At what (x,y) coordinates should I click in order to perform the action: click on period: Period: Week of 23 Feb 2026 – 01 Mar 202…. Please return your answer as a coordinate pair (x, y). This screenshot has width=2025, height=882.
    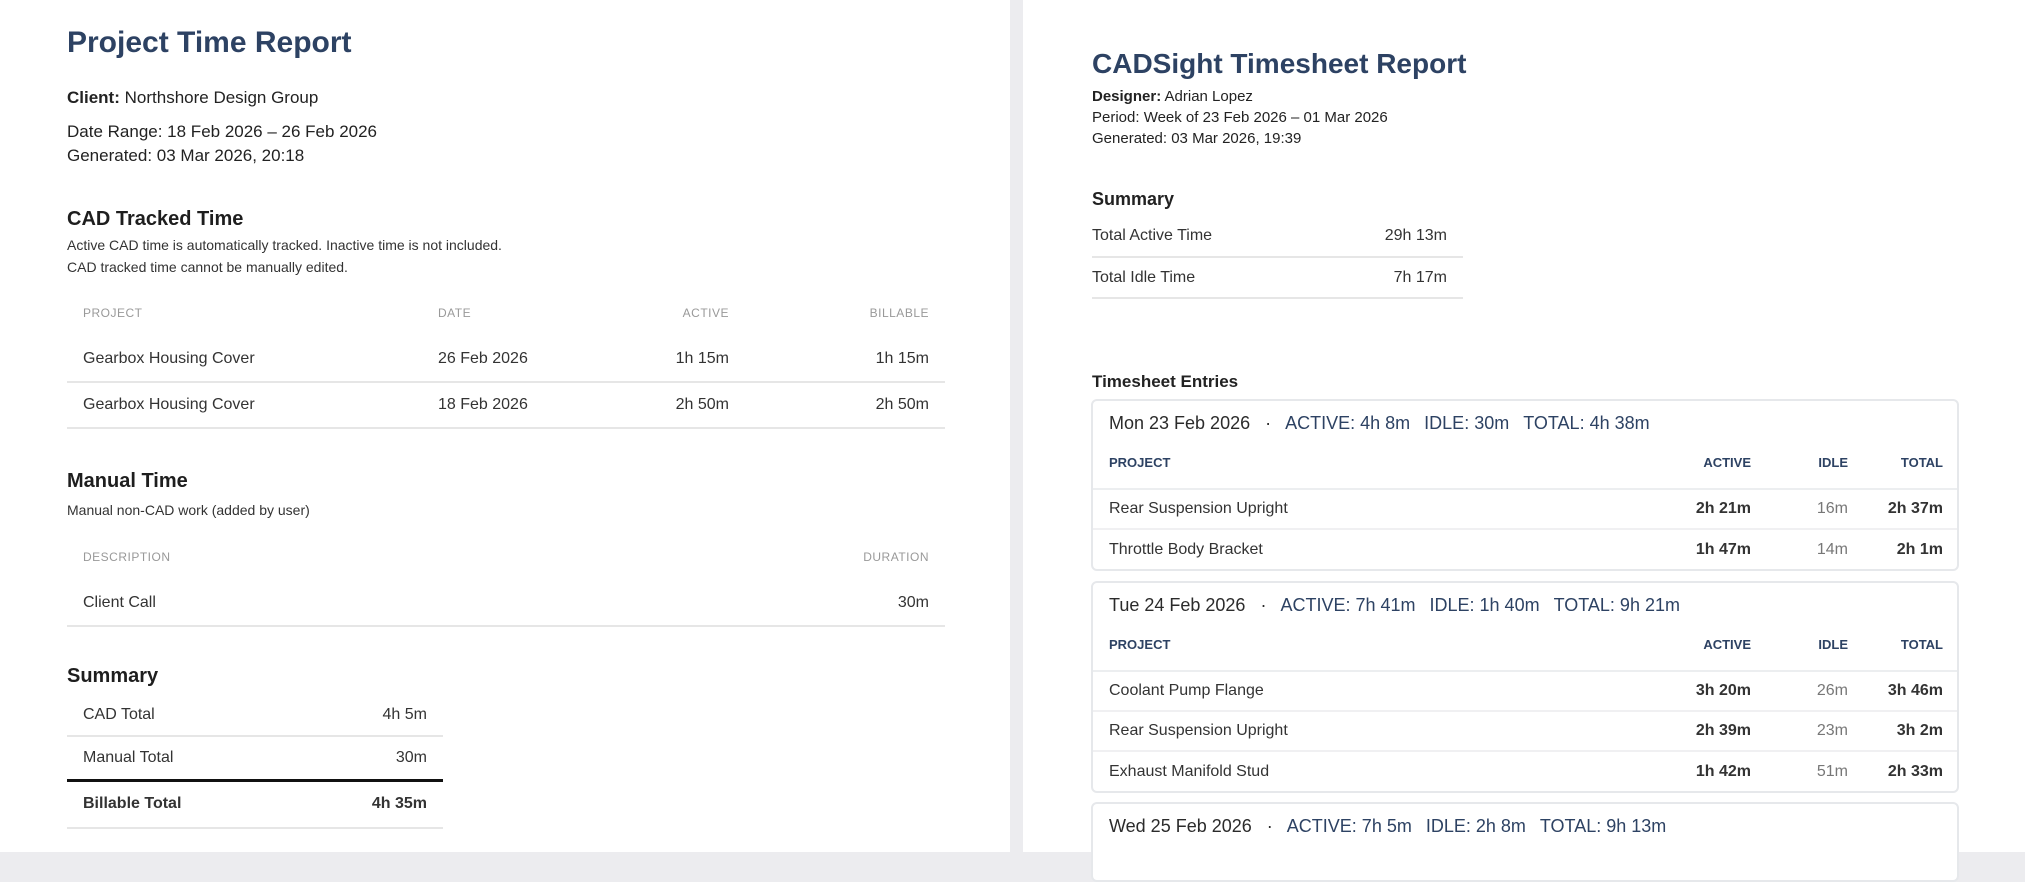
    Looking at the image, I should click on (1240, 117).